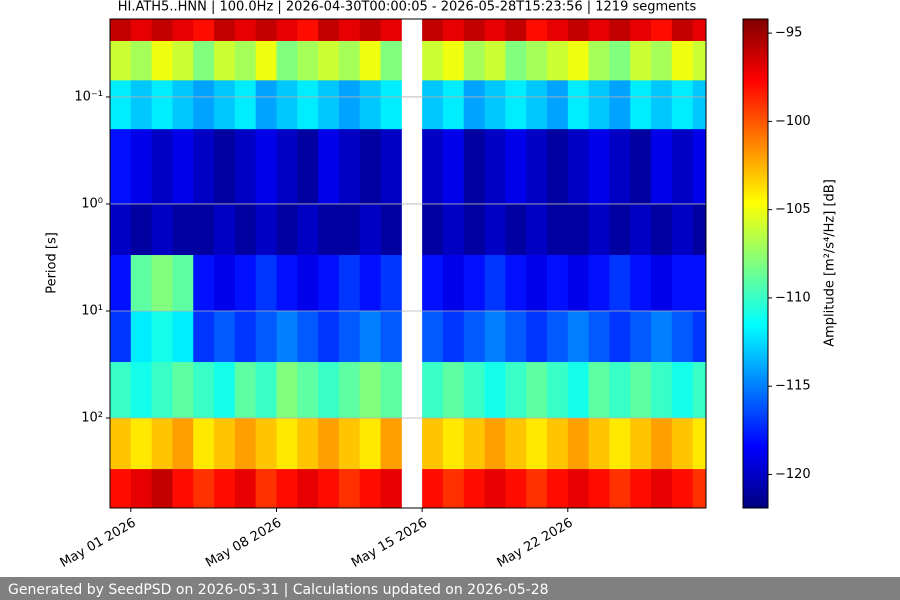 Image resolution: width=900 pixels, height=600 pixels. What do you see at coordinates (98, 543) in the screenshot?
I see `x-tick-label: May 01 2026` at bounding box center [98, 543].